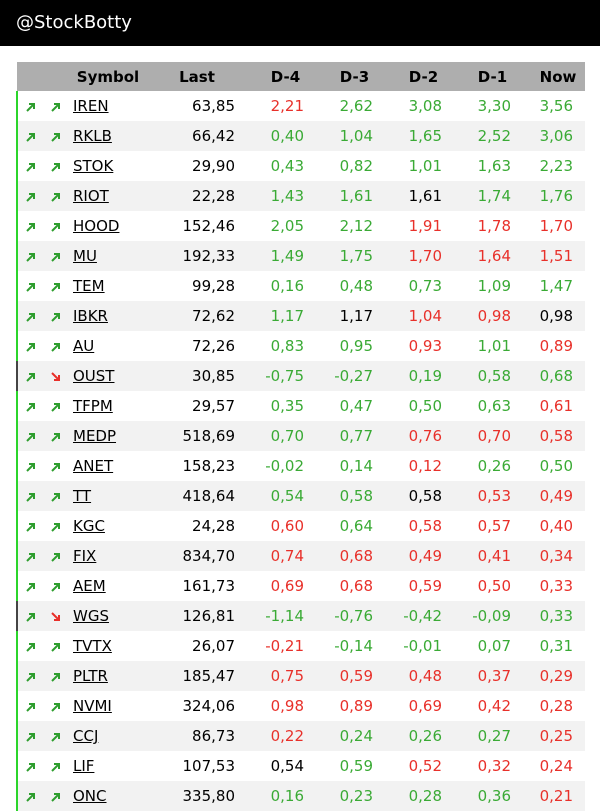 This screenshot has height=812, width=600. What do you see at coordinates (74, 22) in the screenshot?
I see `app-title: @StockBotty` at bounding box center [74, 22].